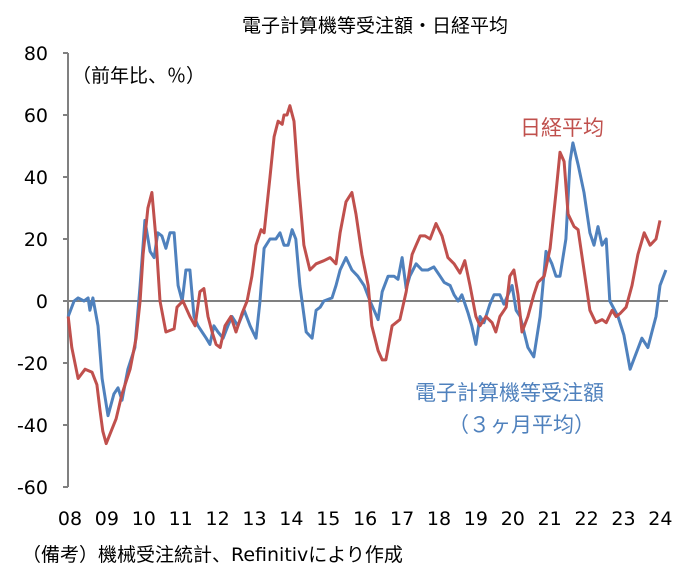  What do you see at coordinates (513, 519) in the screenshot?
I see `x-tick-label: 20` at bounding box center [513, 519].